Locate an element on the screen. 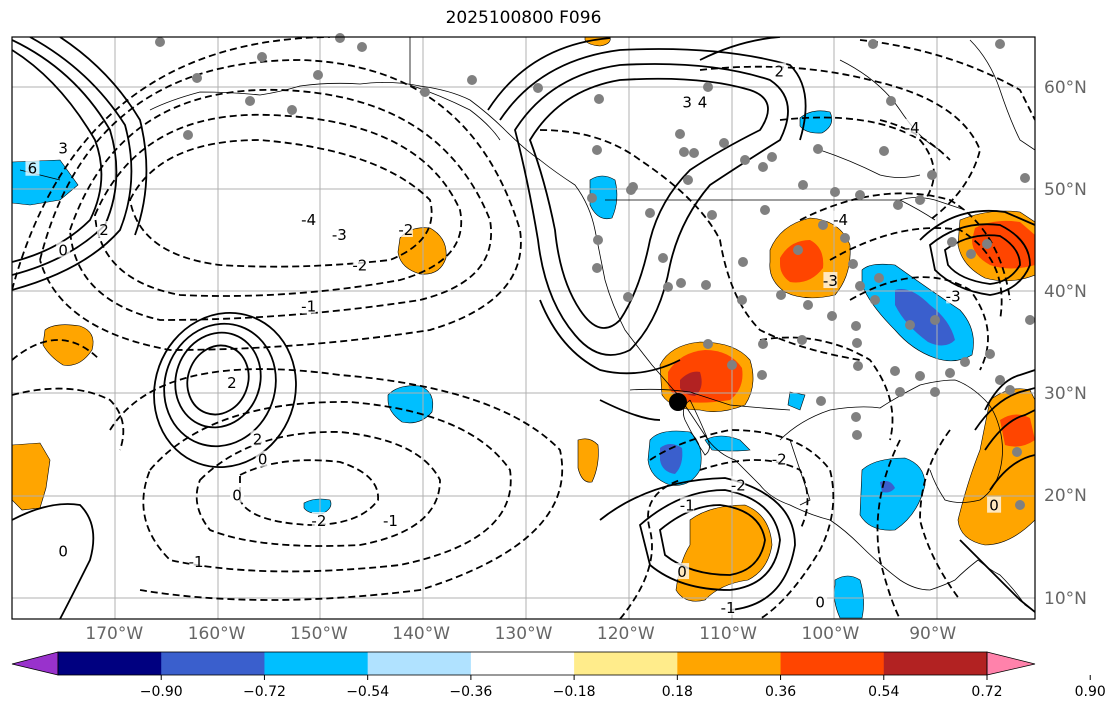 This screenshot has width=1105, height=712. colorbar-ticks is located at coordinates (625, 677).